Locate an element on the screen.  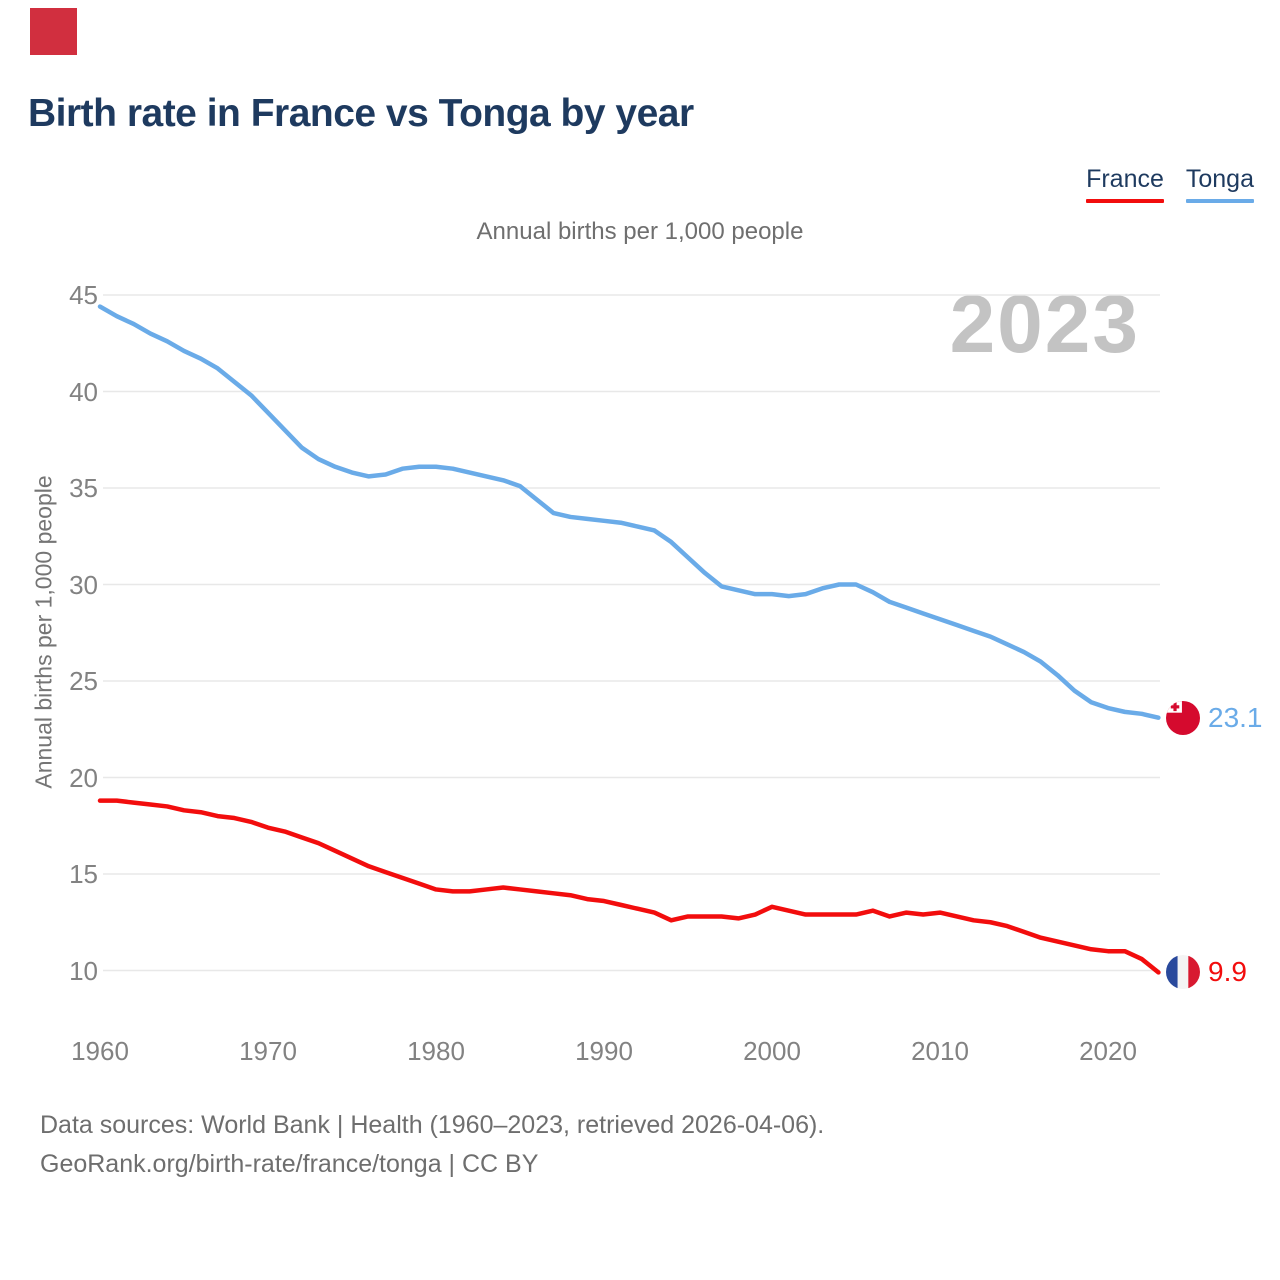
end-label-value-tonga: 23.1 is located at coordinates (1235, 717).